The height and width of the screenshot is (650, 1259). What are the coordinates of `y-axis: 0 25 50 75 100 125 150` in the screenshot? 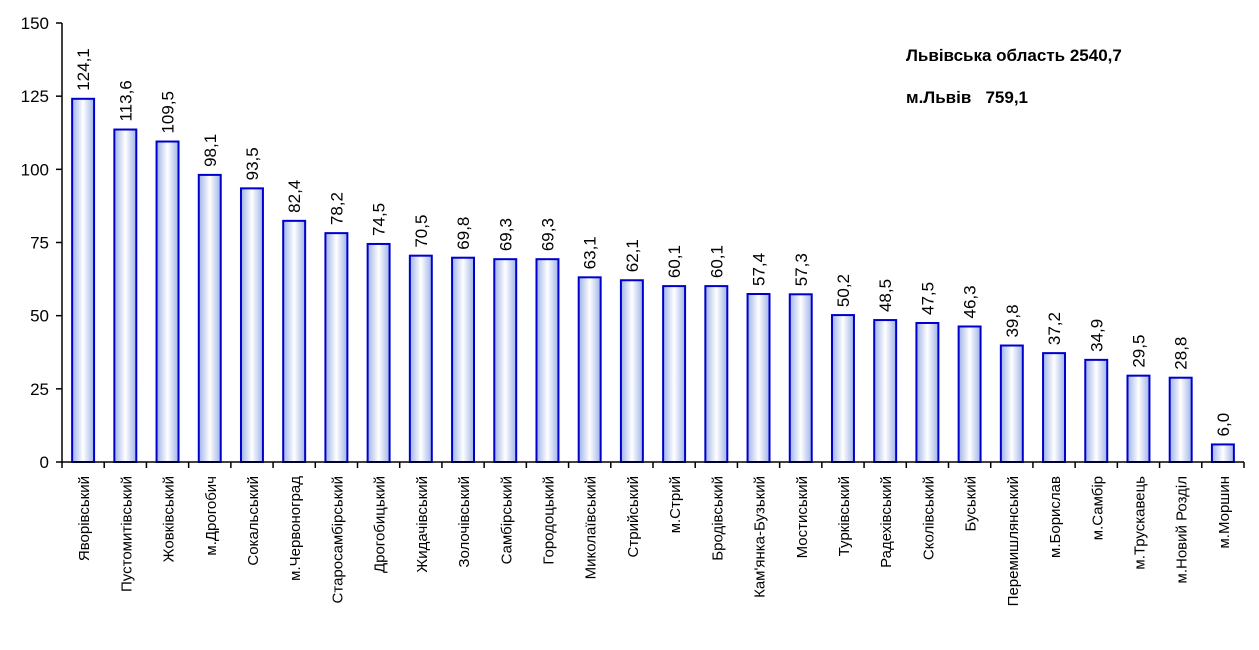 It's located at (42, 243).